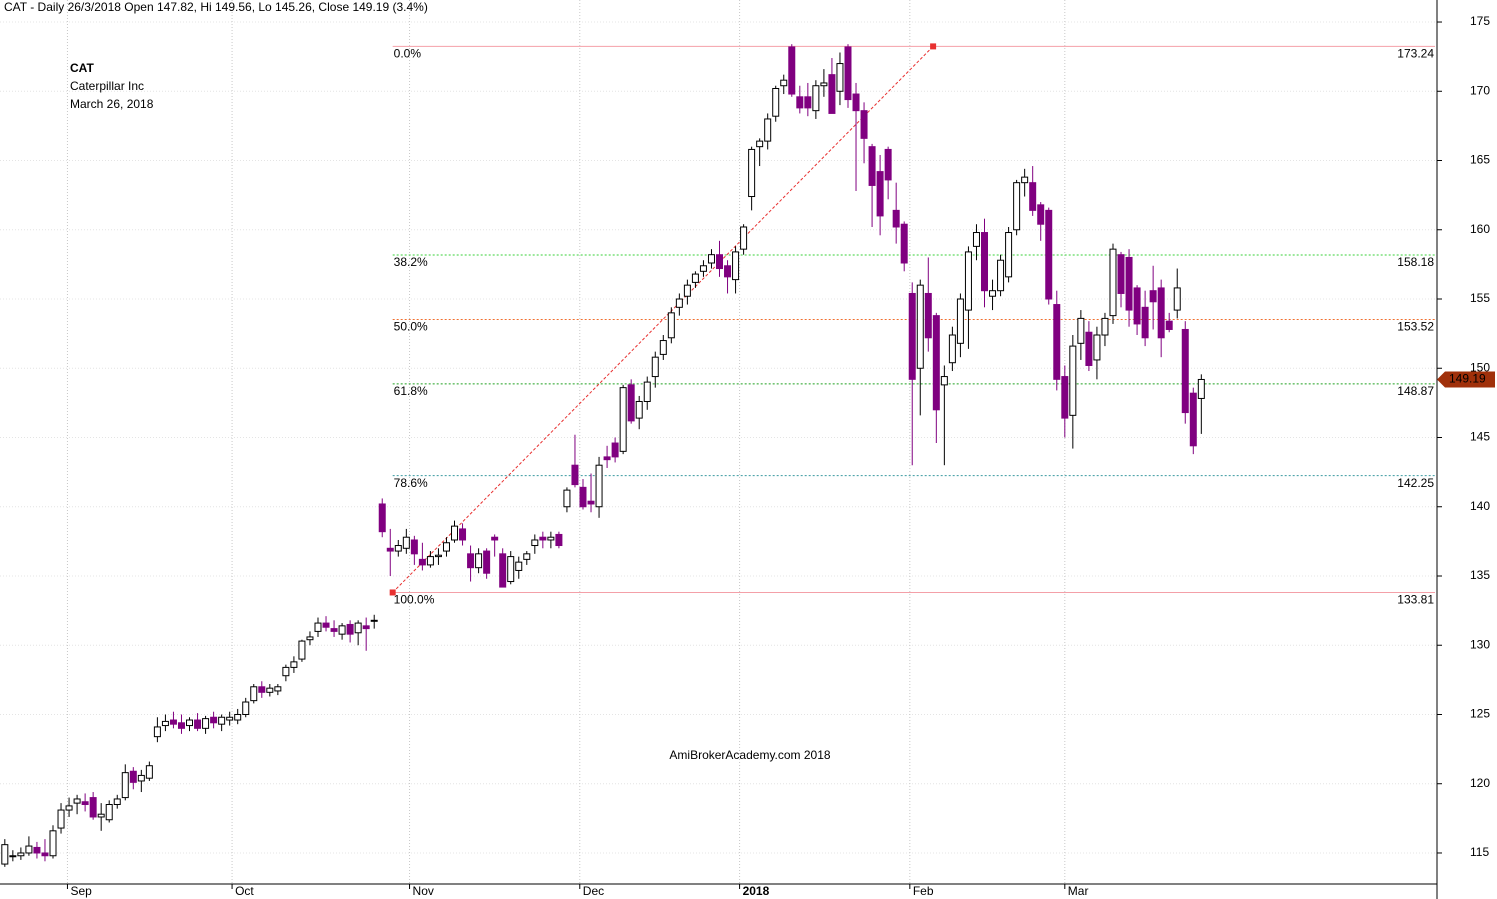 This screenshot has width=1497, height=899. What do you see at coordinates (411, 262) in the screenshot?
I see `fib-label: 38.2%` at bounding box center [411, 262].